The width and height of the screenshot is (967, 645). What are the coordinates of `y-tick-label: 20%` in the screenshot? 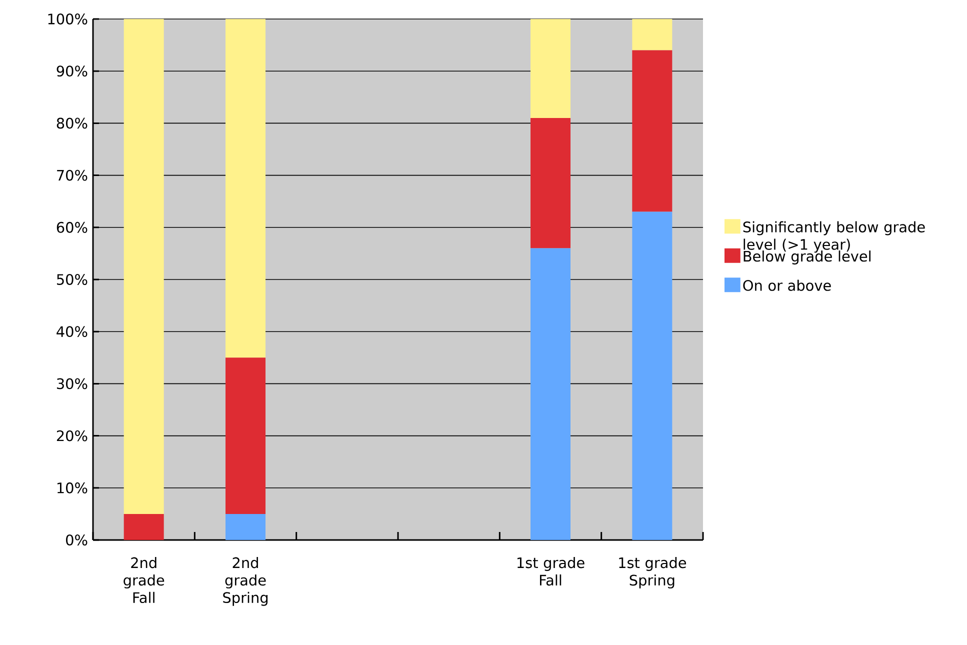 It's located at (72, 436).